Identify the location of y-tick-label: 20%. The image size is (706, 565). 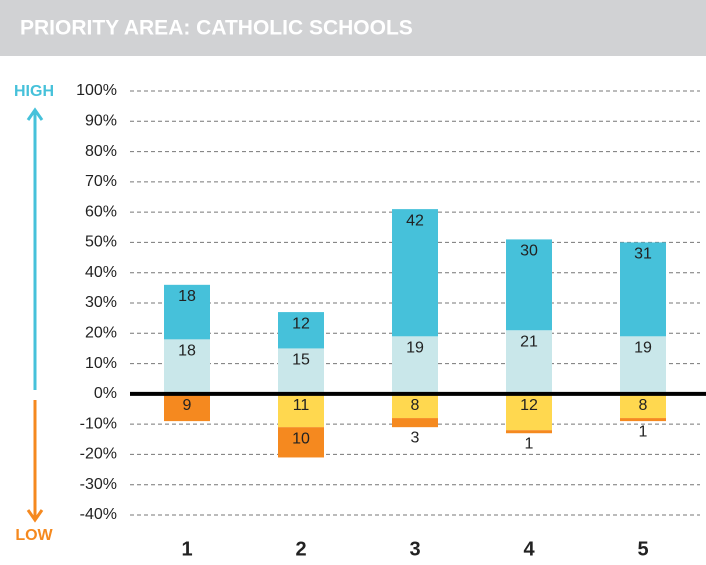
(101, 333).